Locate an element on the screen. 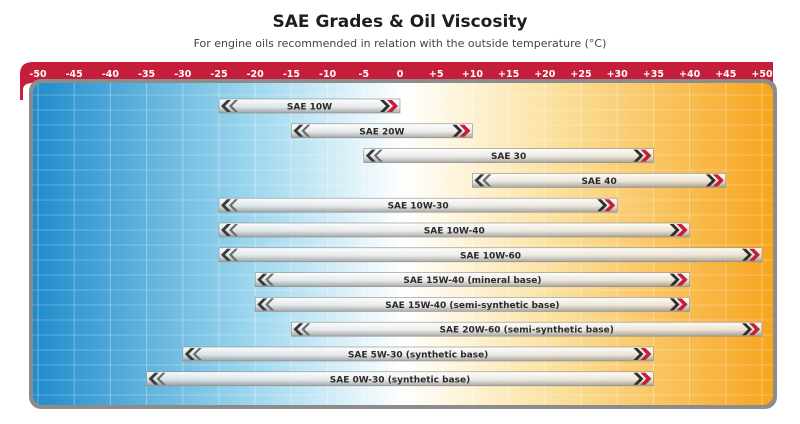 This screenshot has width=800, height=424. bar-label: SAE 15W-40 (semi-synthetic base) is located at coordinates (472, 306).